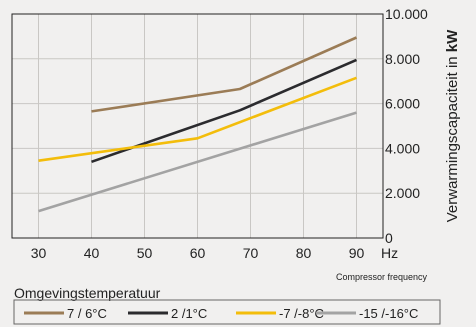 This screenshot has width=476, height=327. I want to click on x-tick-label-6: 90, so click(357, 253).